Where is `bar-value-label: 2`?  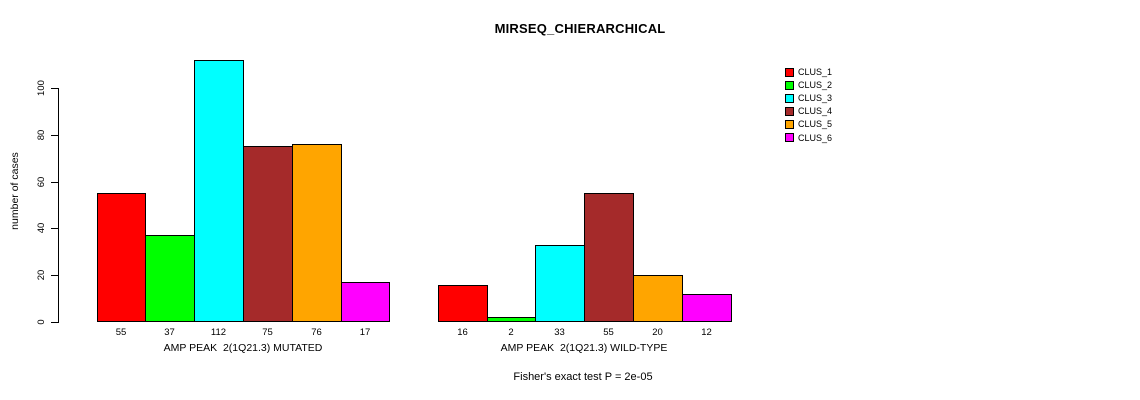
bar-value-label: 2 is located at coordinates (511, 332).